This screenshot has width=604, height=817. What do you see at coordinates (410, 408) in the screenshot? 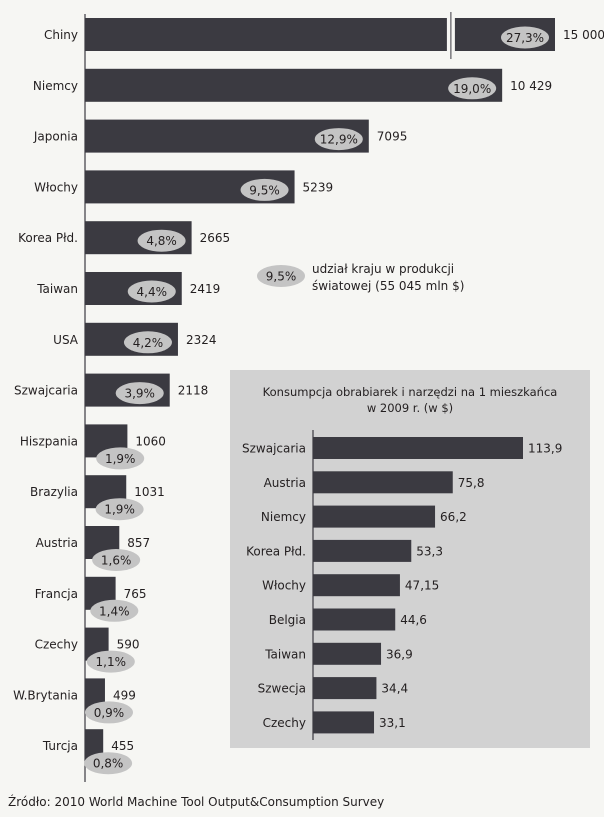
I see `inset-title-line2: w 2009 r. (w $)` at bounding box center [410, 408].